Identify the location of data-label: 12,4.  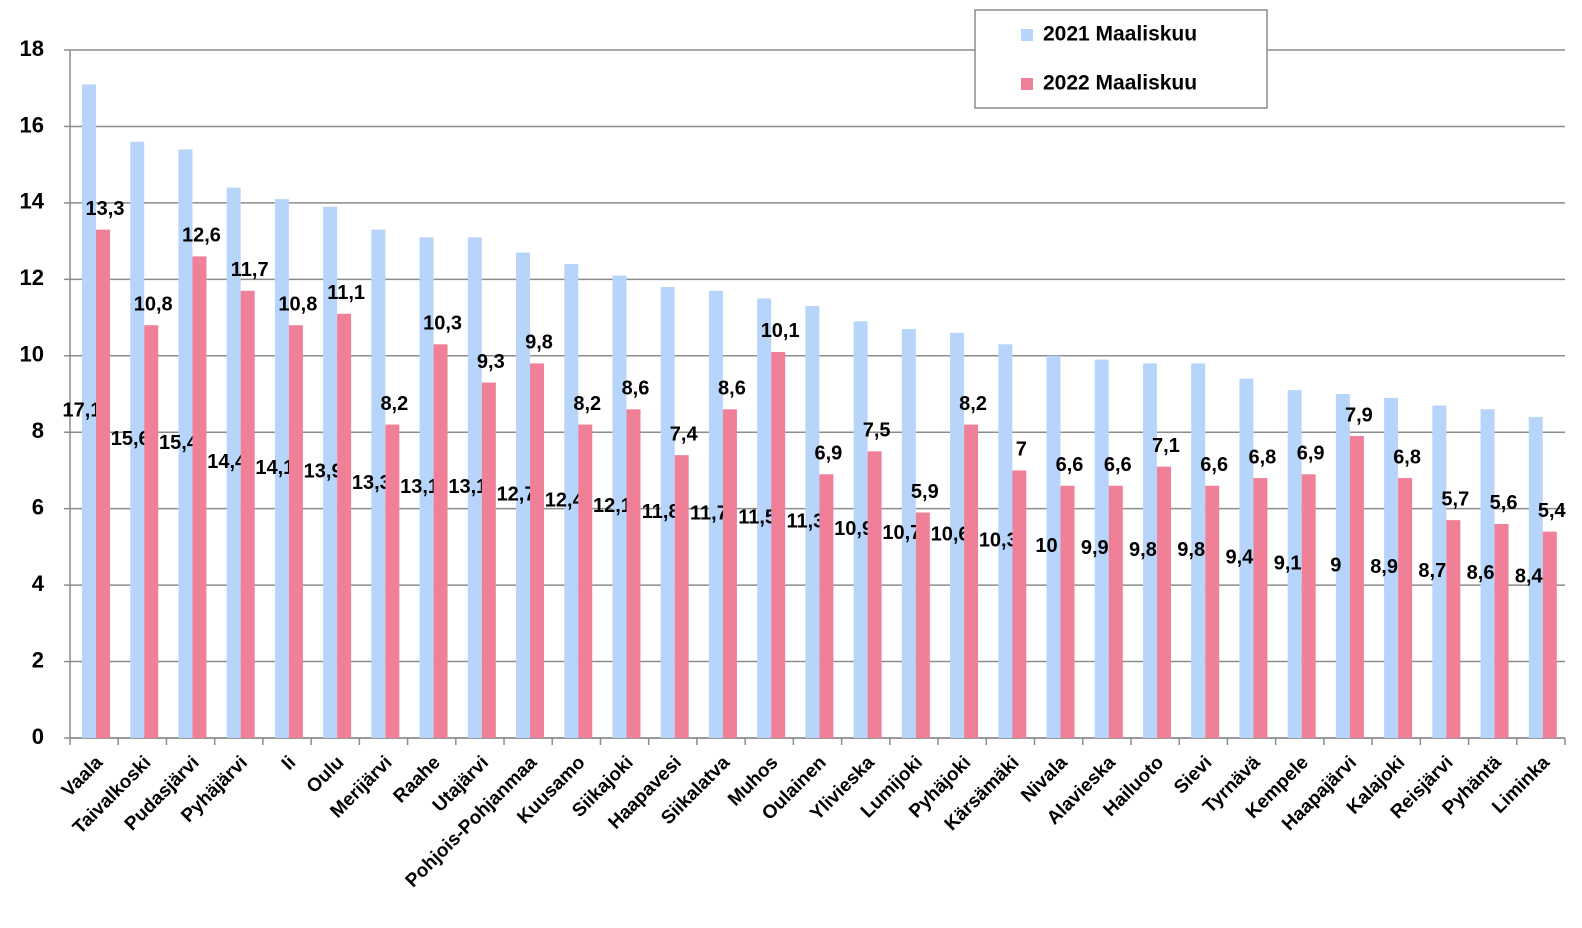
(565, 500).